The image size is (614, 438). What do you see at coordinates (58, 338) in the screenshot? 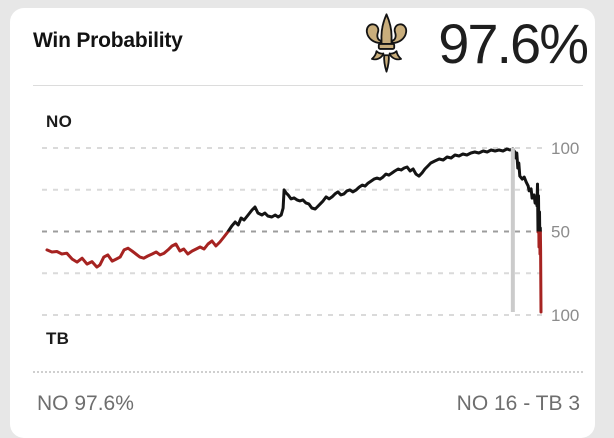
I see `chart-bottom-team-label: TB` at bounding box center [58, 338].